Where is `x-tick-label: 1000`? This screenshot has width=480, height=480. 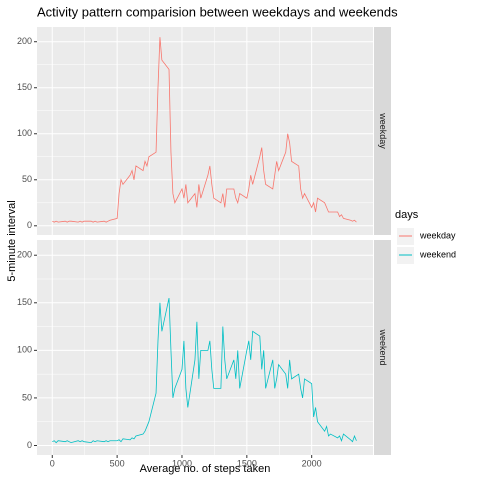 x-tick-label: 1000 is located at coordinates (182, 463).